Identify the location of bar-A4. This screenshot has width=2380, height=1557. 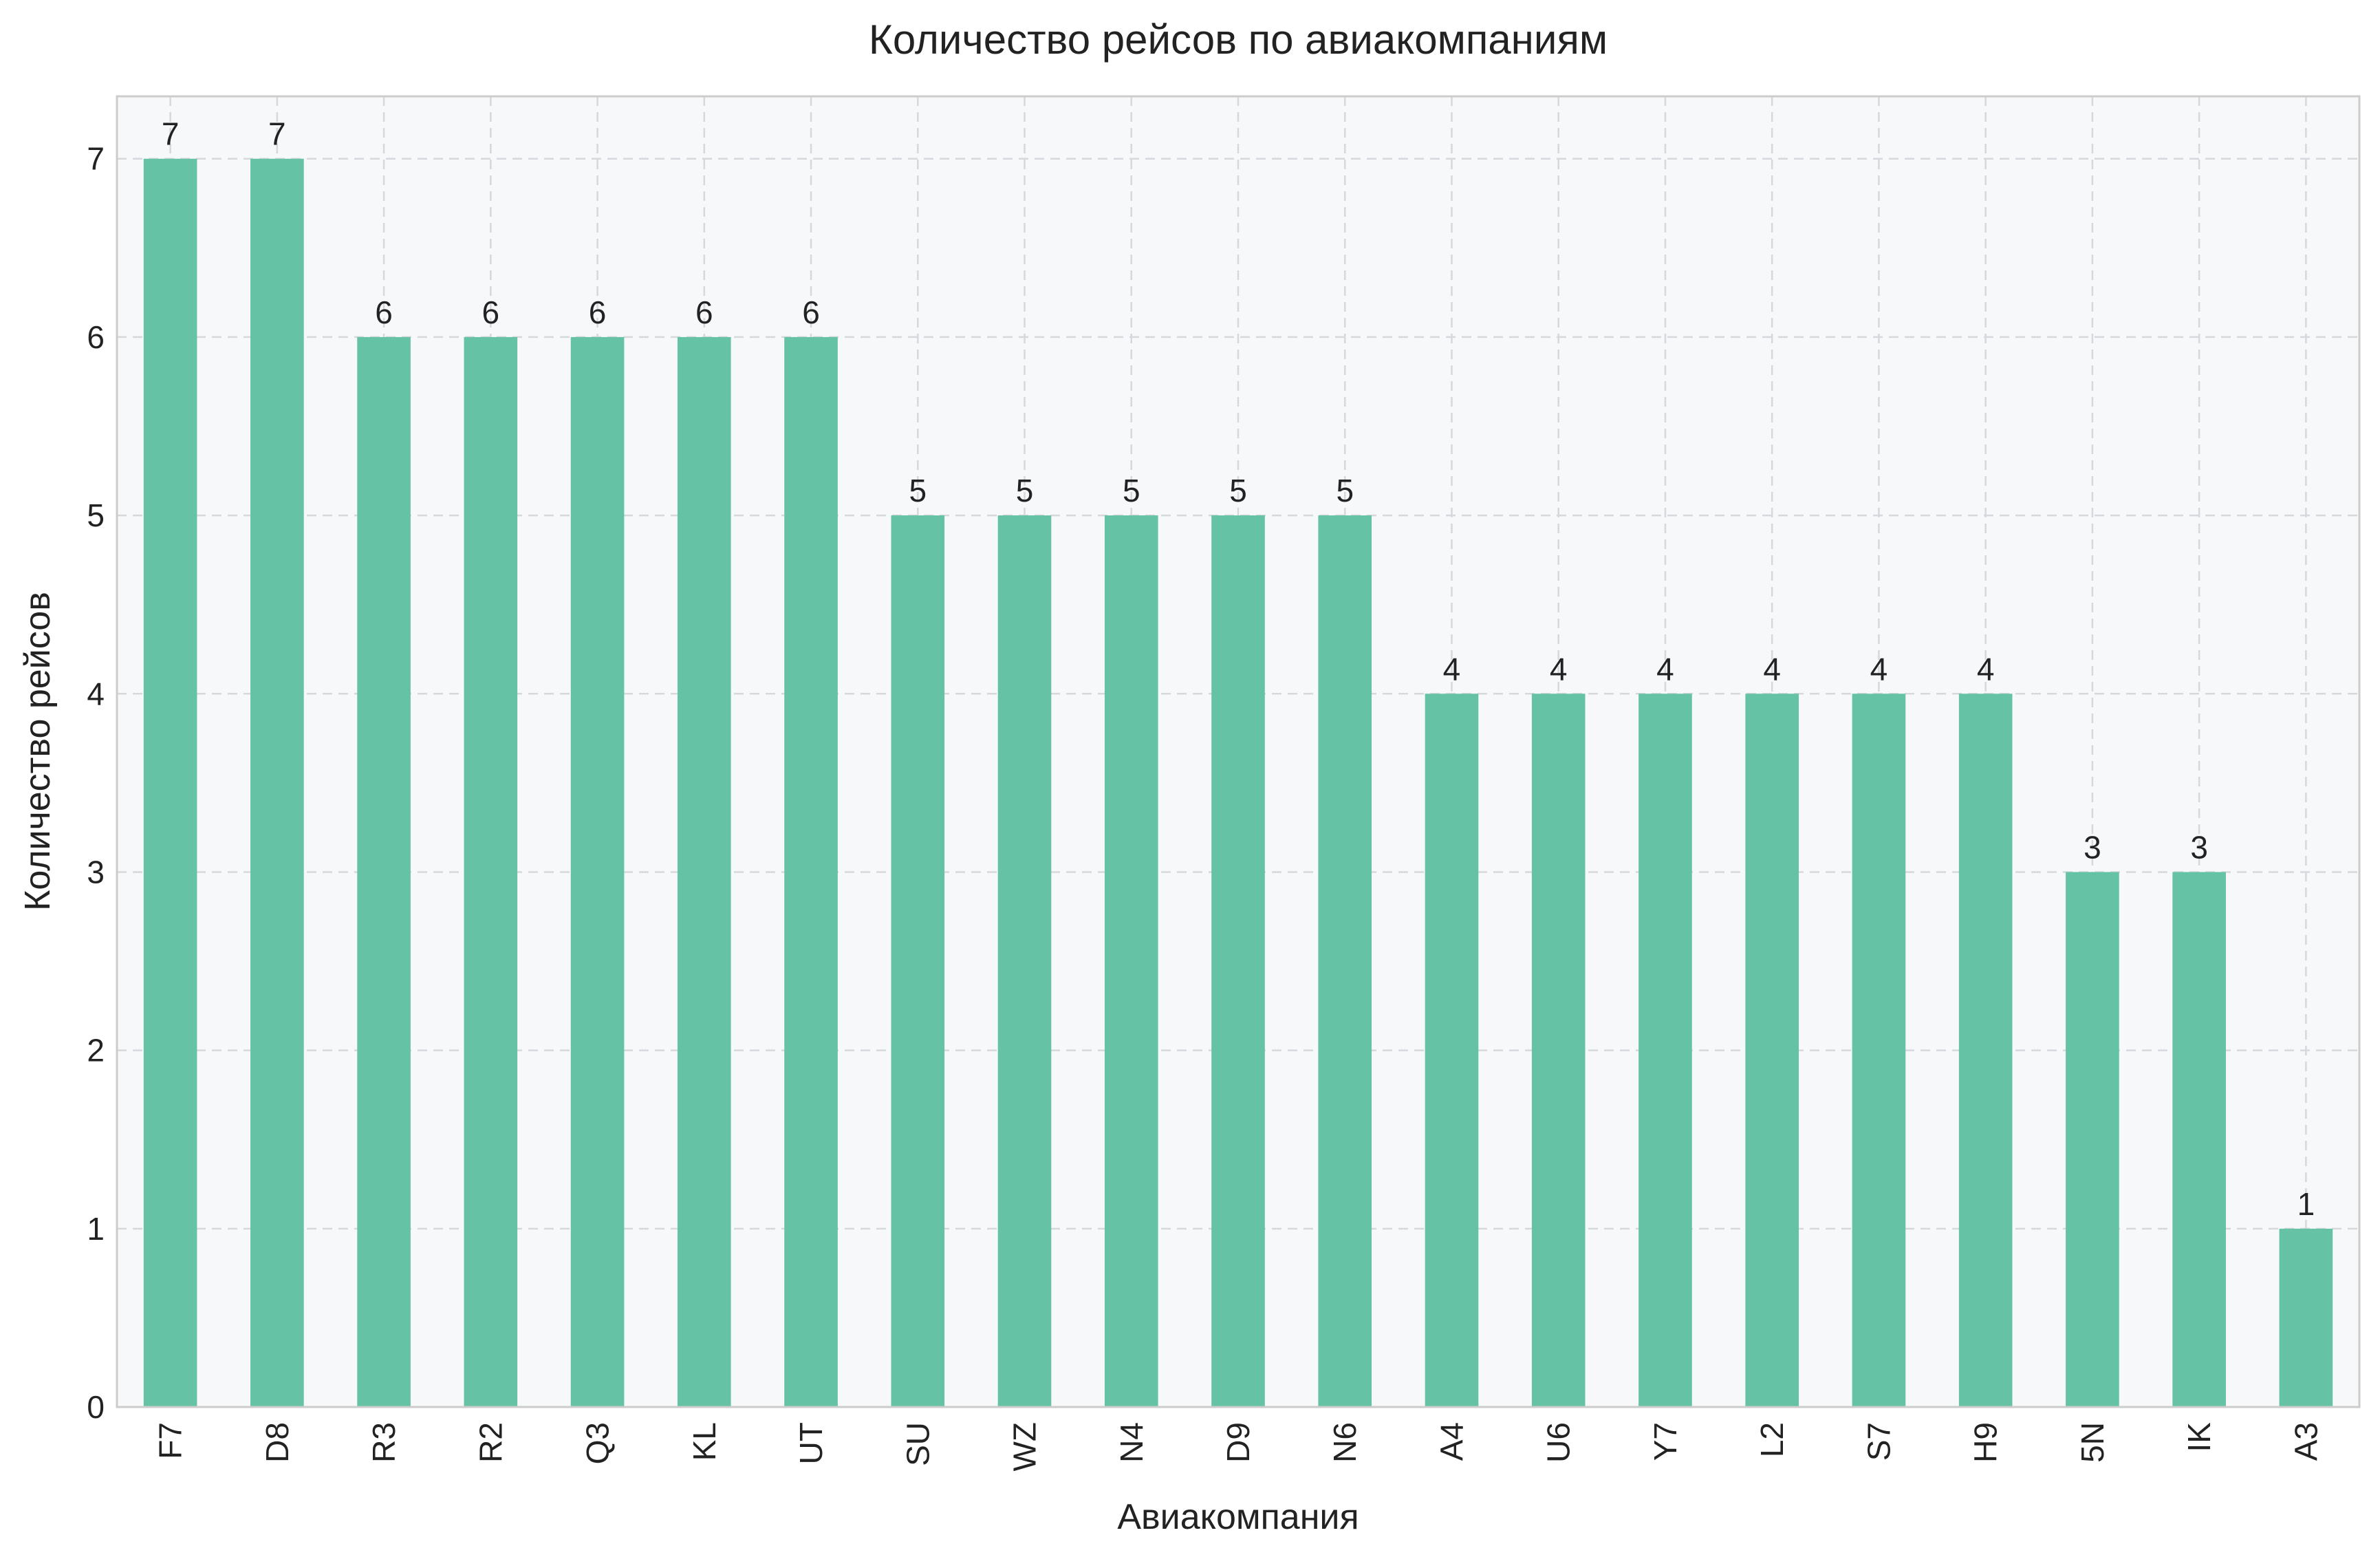
(1452, 1050).